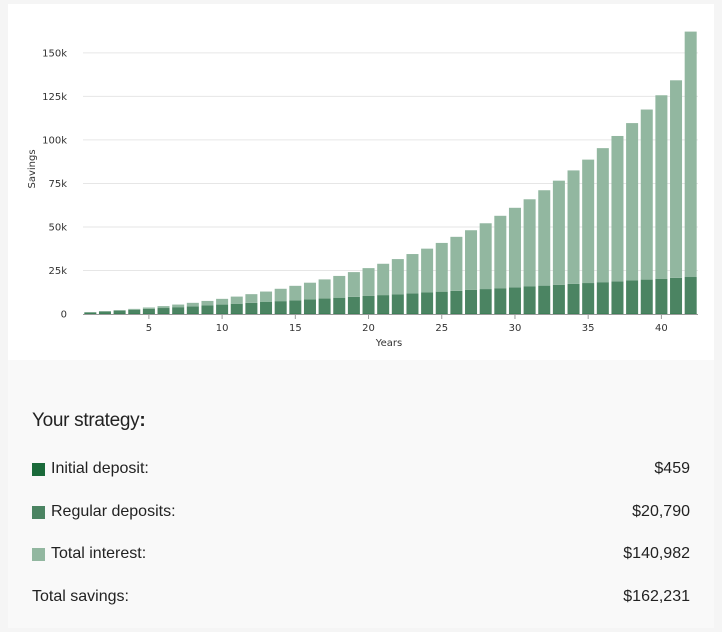  What do you see at coordinates (295, 328) in the screenshot?
I see `x-tick-label: 15` at bounding box center [295, 328].